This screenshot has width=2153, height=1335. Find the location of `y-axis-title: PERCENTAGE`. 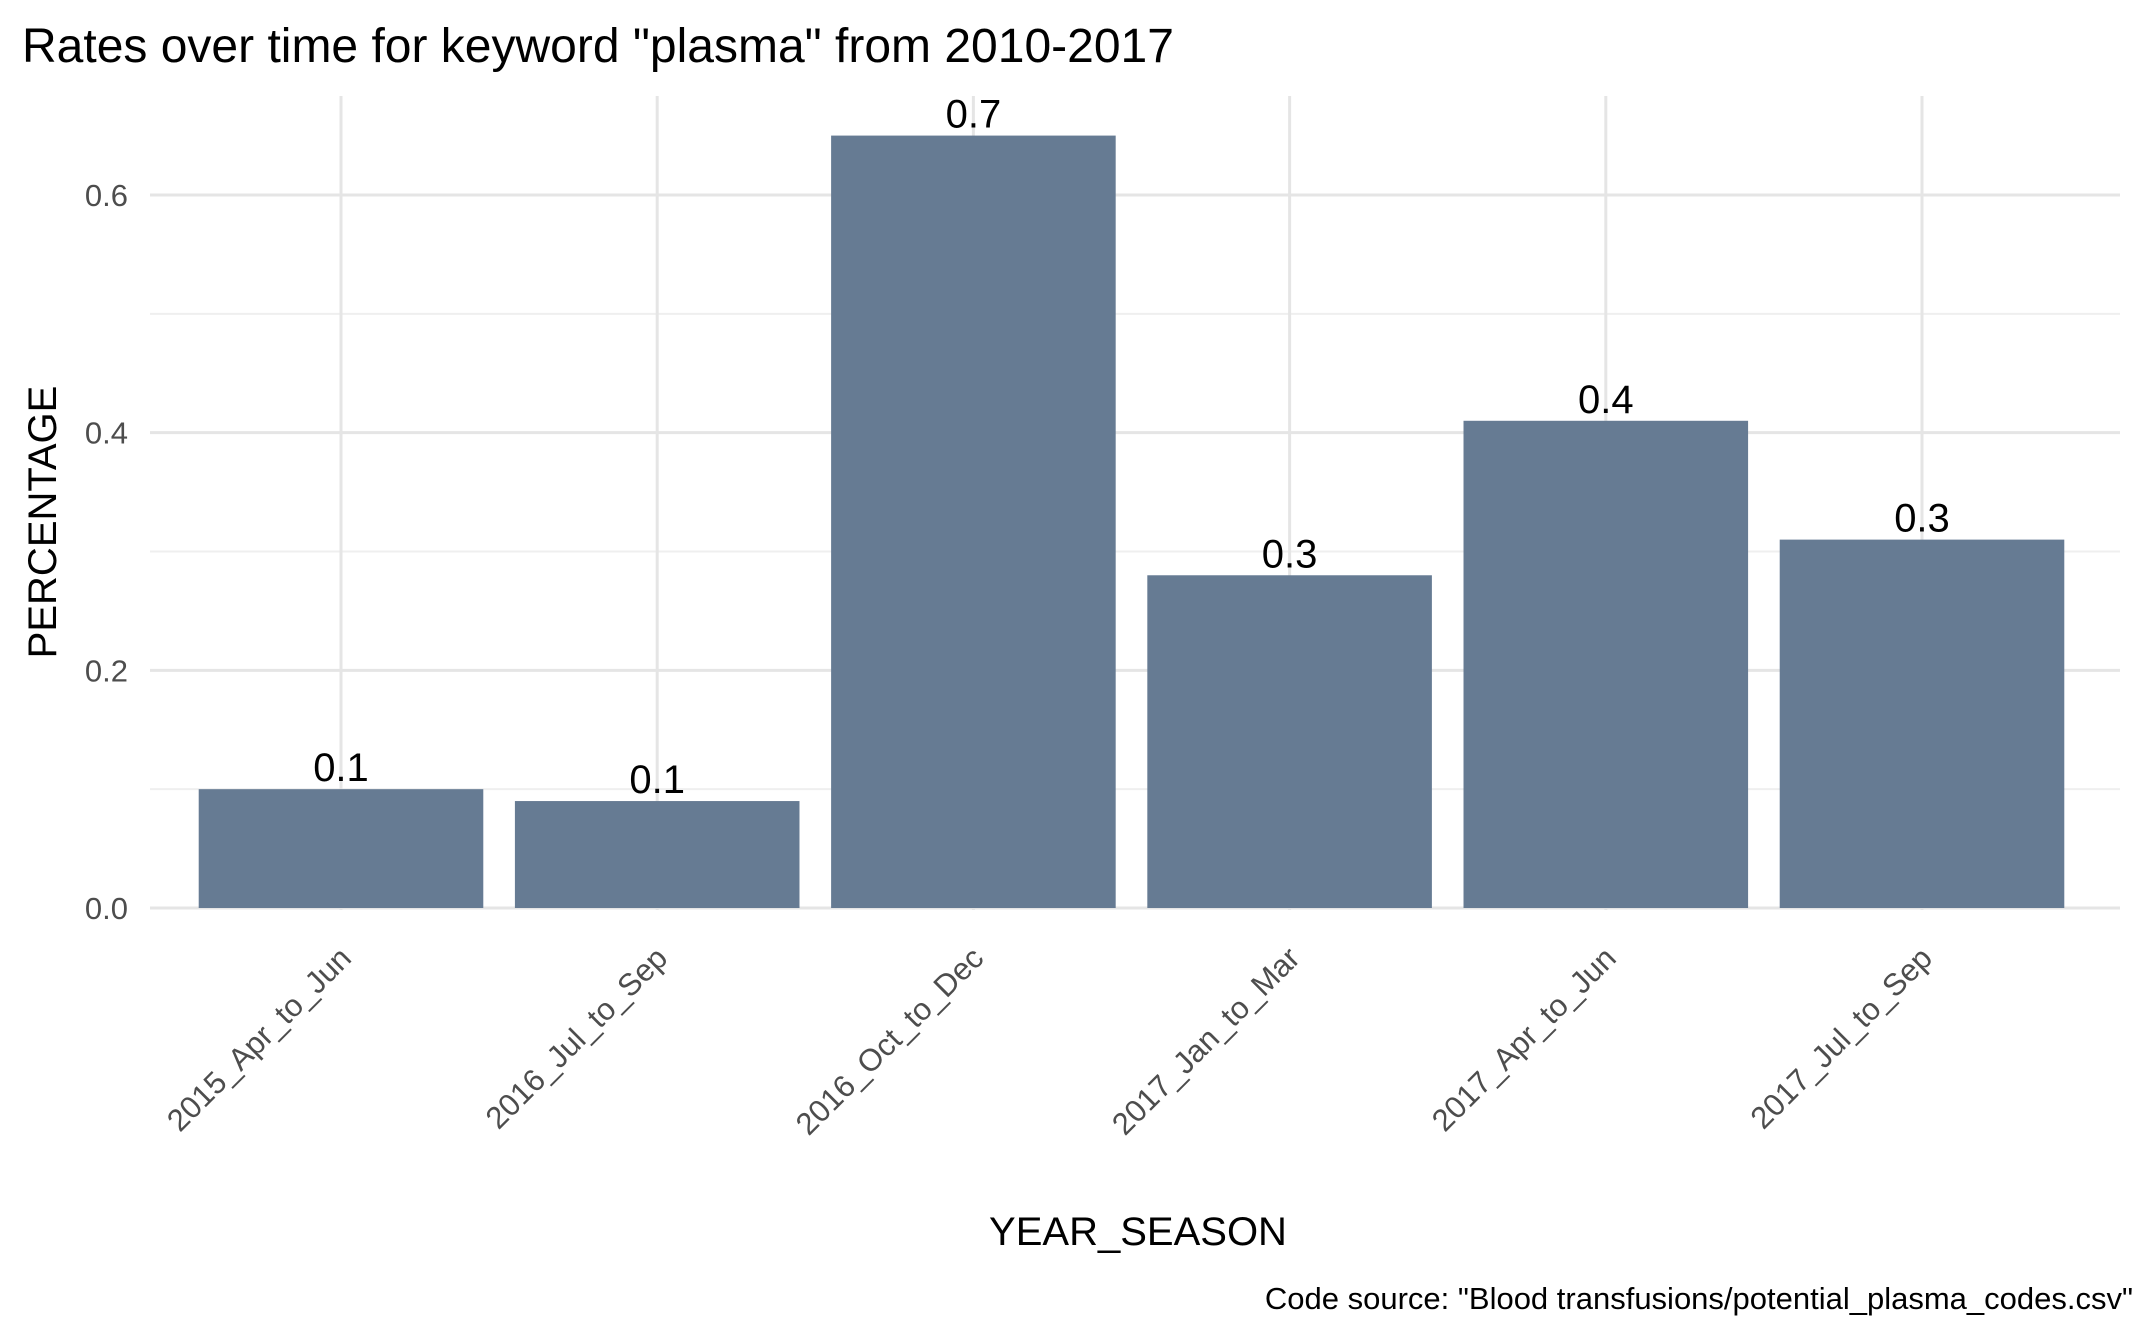

y-axis-title: PERCENTAGE is located at coordinates (43, 522).